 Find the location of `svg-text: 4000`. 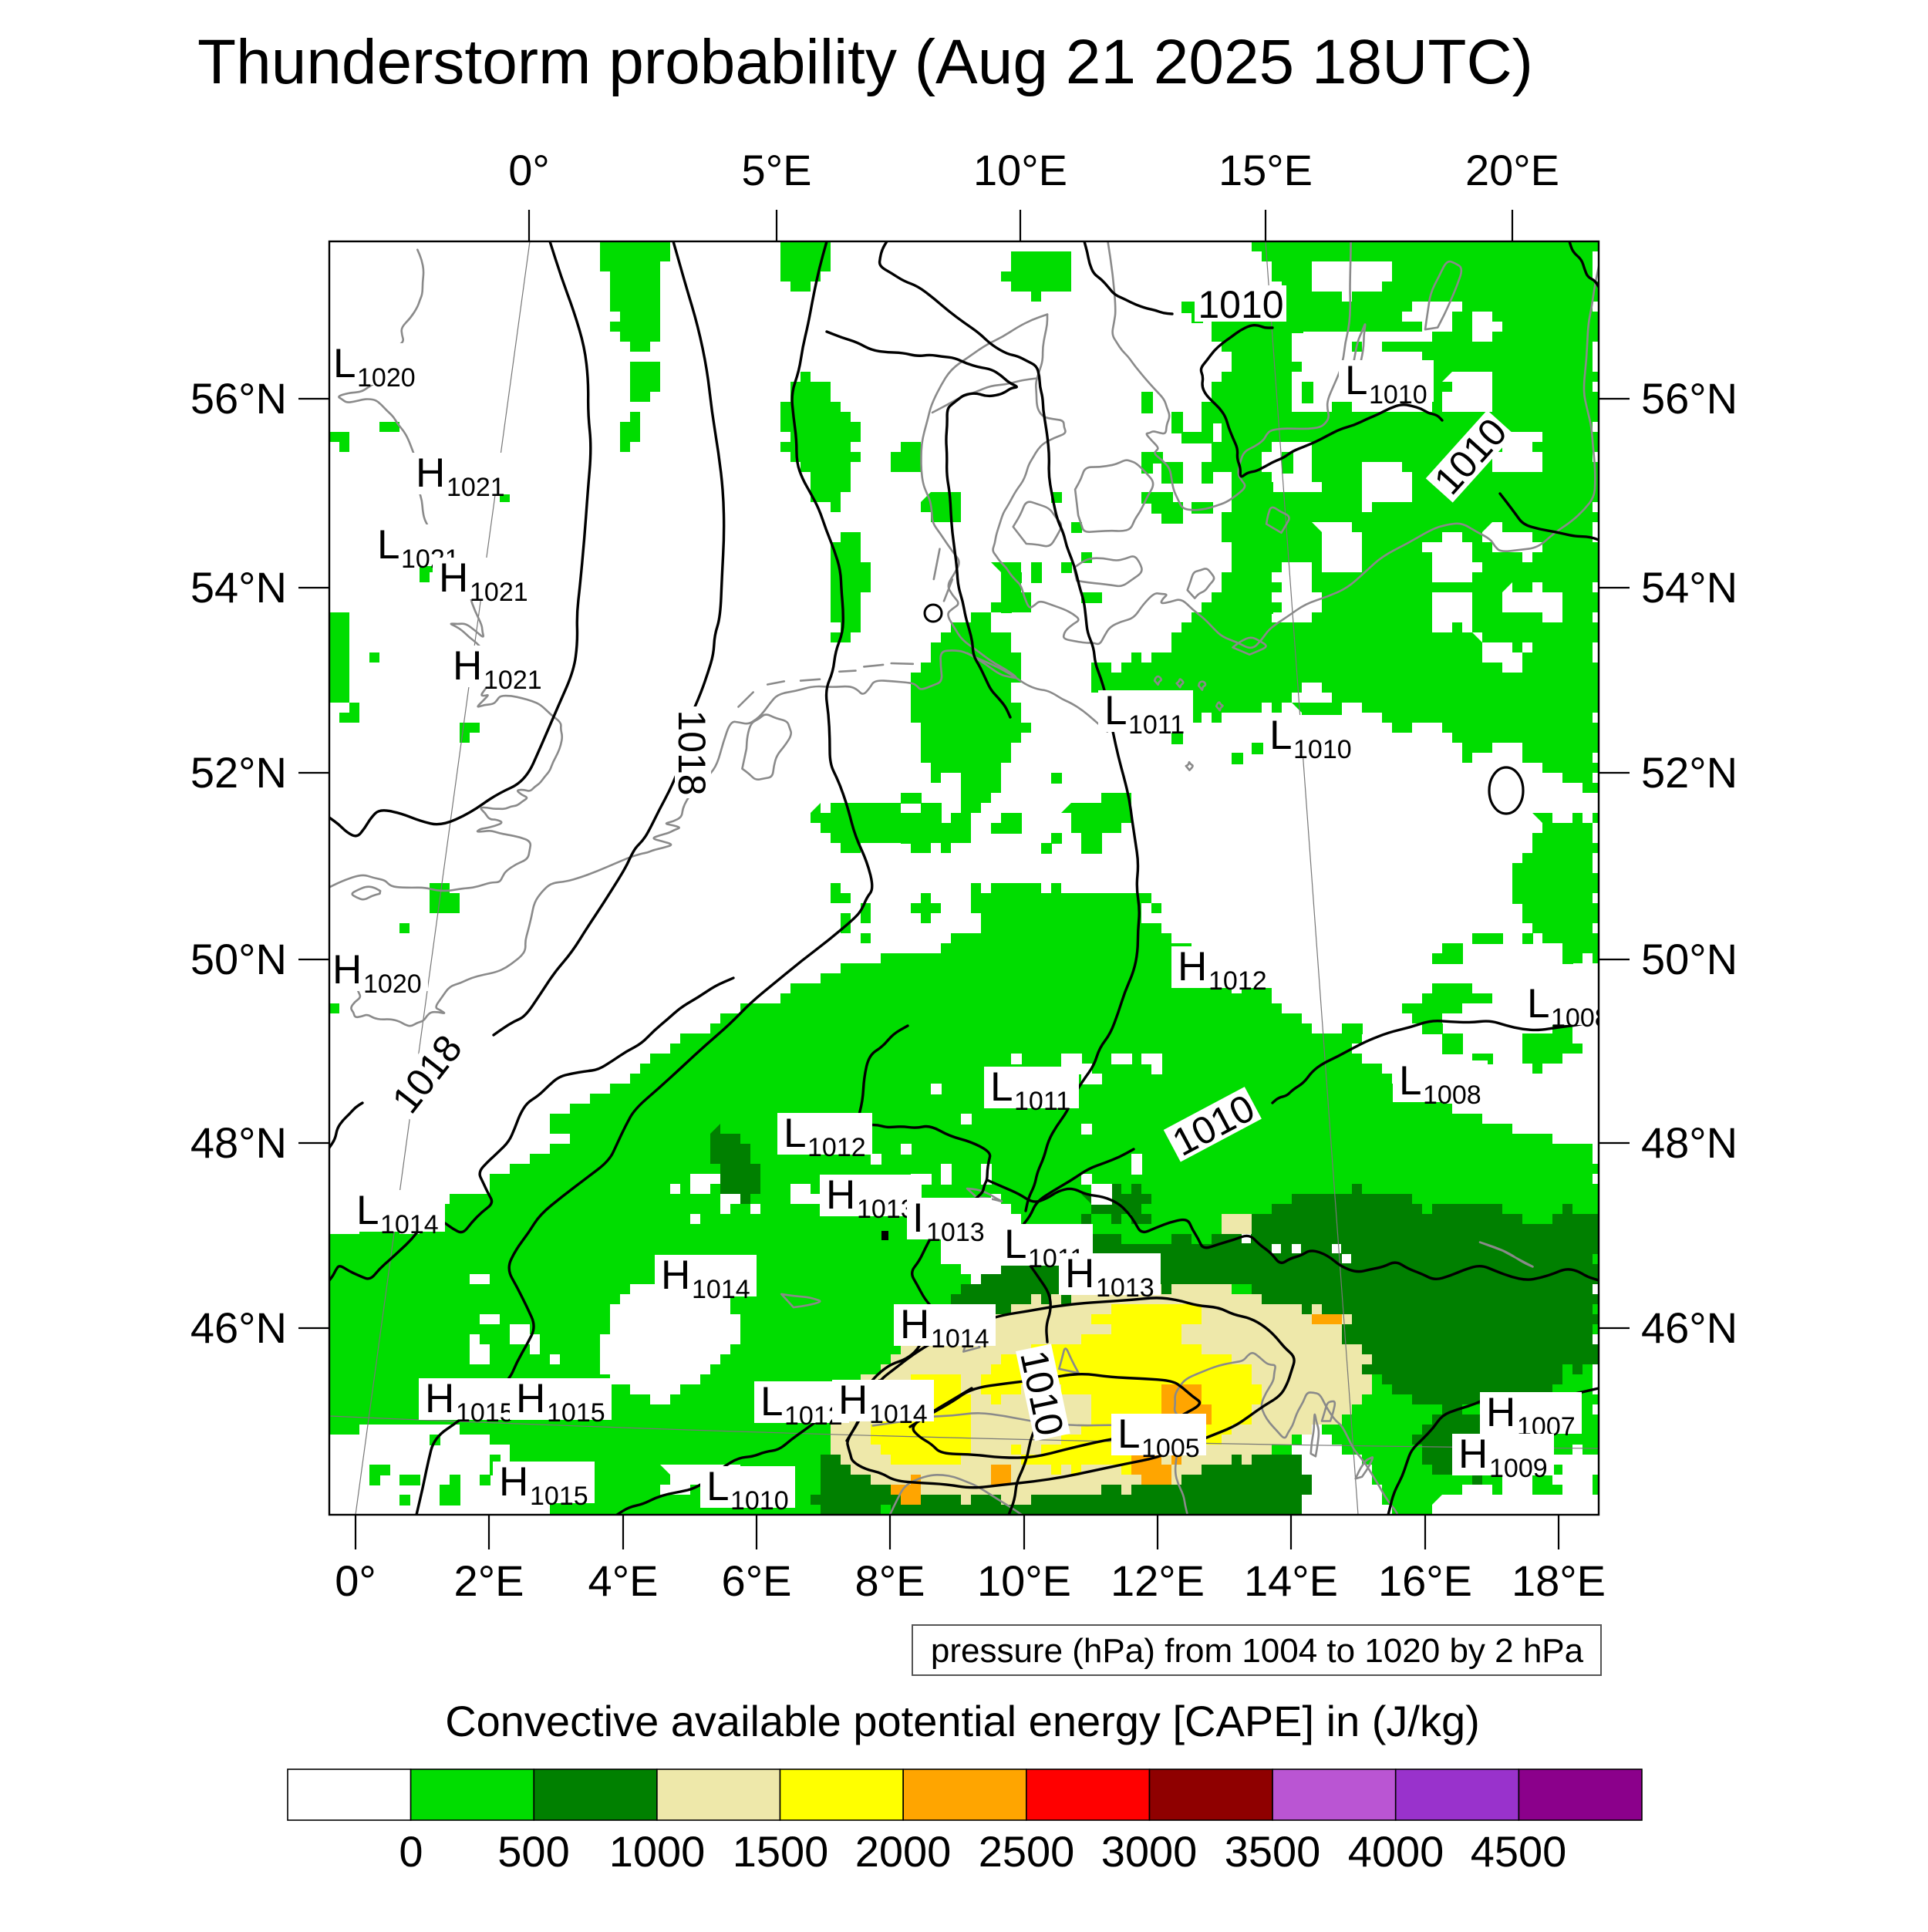

svg-text: 4000 is located at coordinates (1396, 1851).